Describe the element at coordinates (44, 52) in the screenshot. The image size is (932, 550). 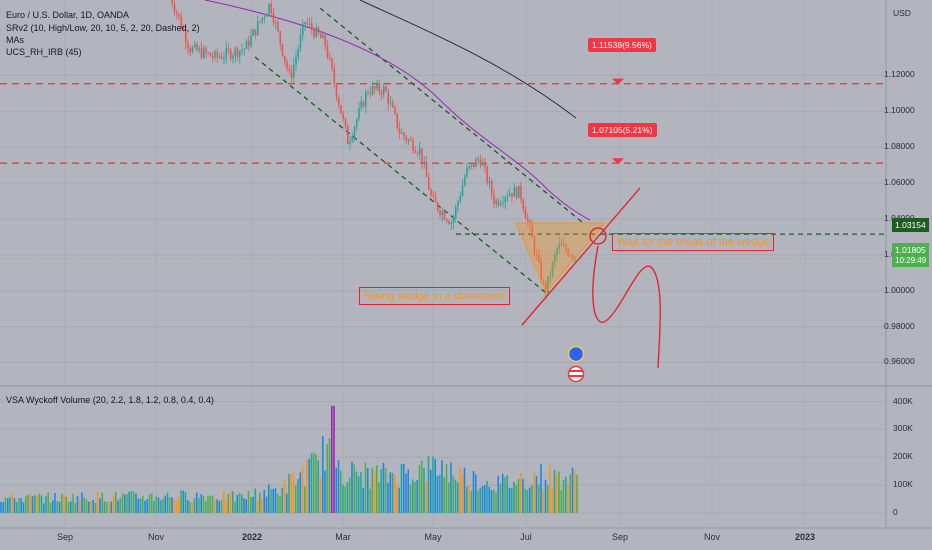
I see `ucs-legend: UCS_RH_IRB (45)` at that location.